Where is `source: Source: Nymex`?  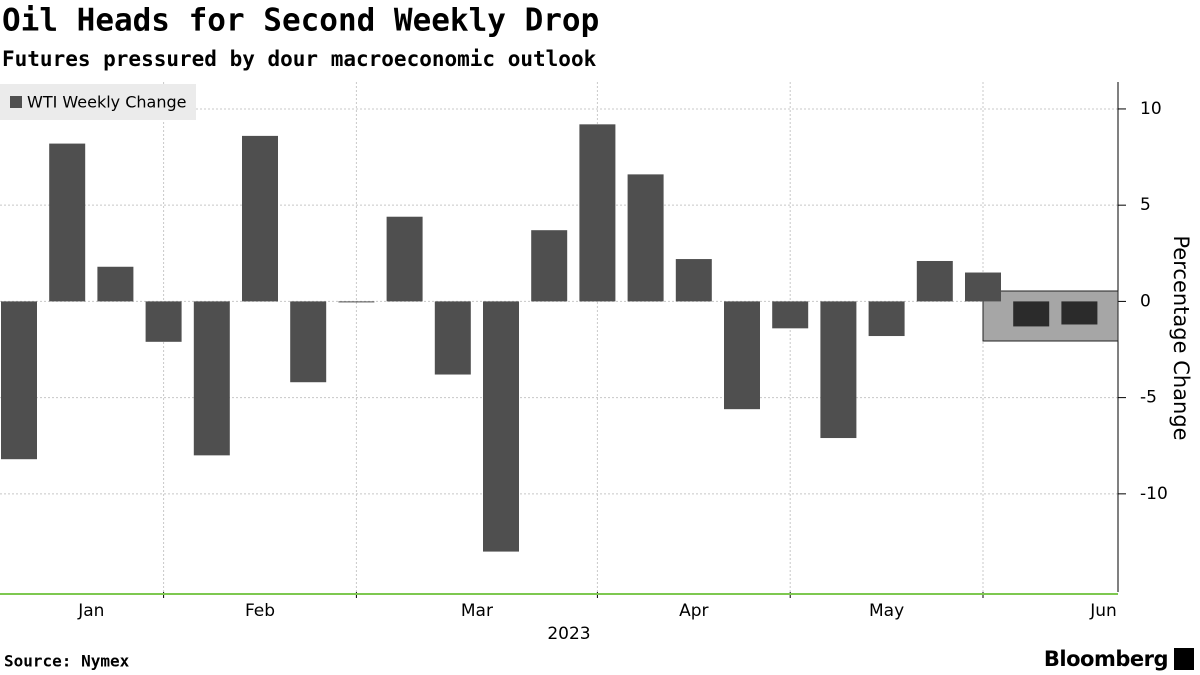 source: Source: Nymex is located at coordinates (67, 661).